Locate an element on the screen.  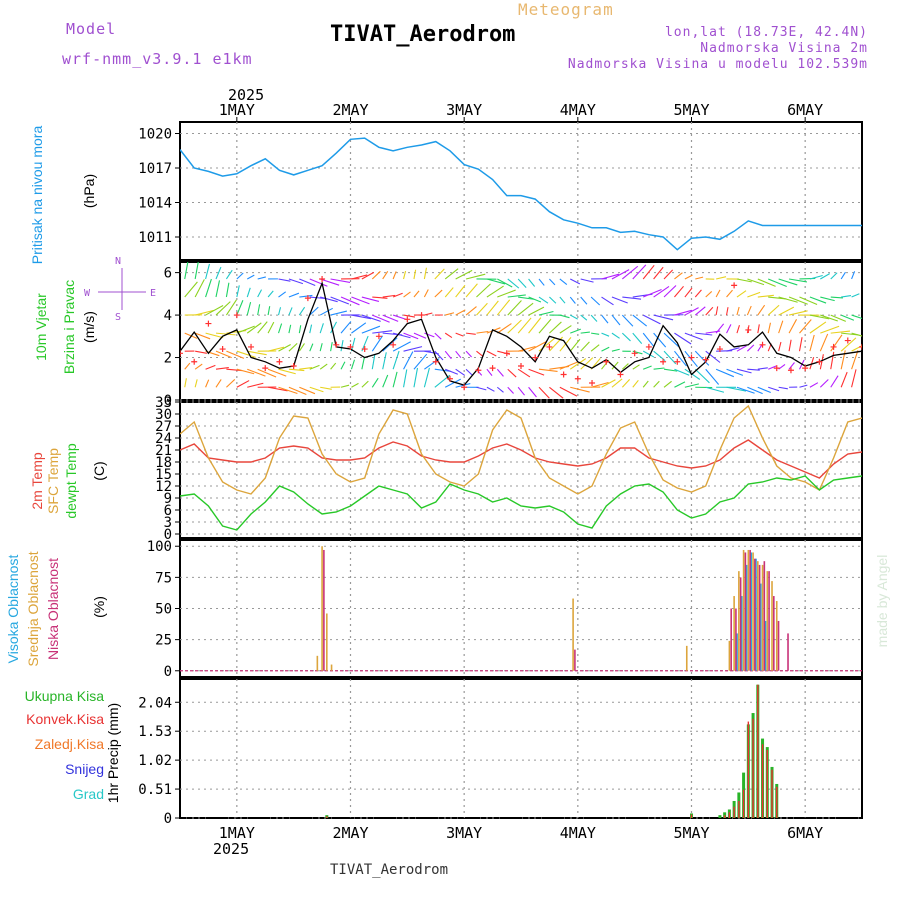
temp-unit: (C) is located at coordinates (99, 471).